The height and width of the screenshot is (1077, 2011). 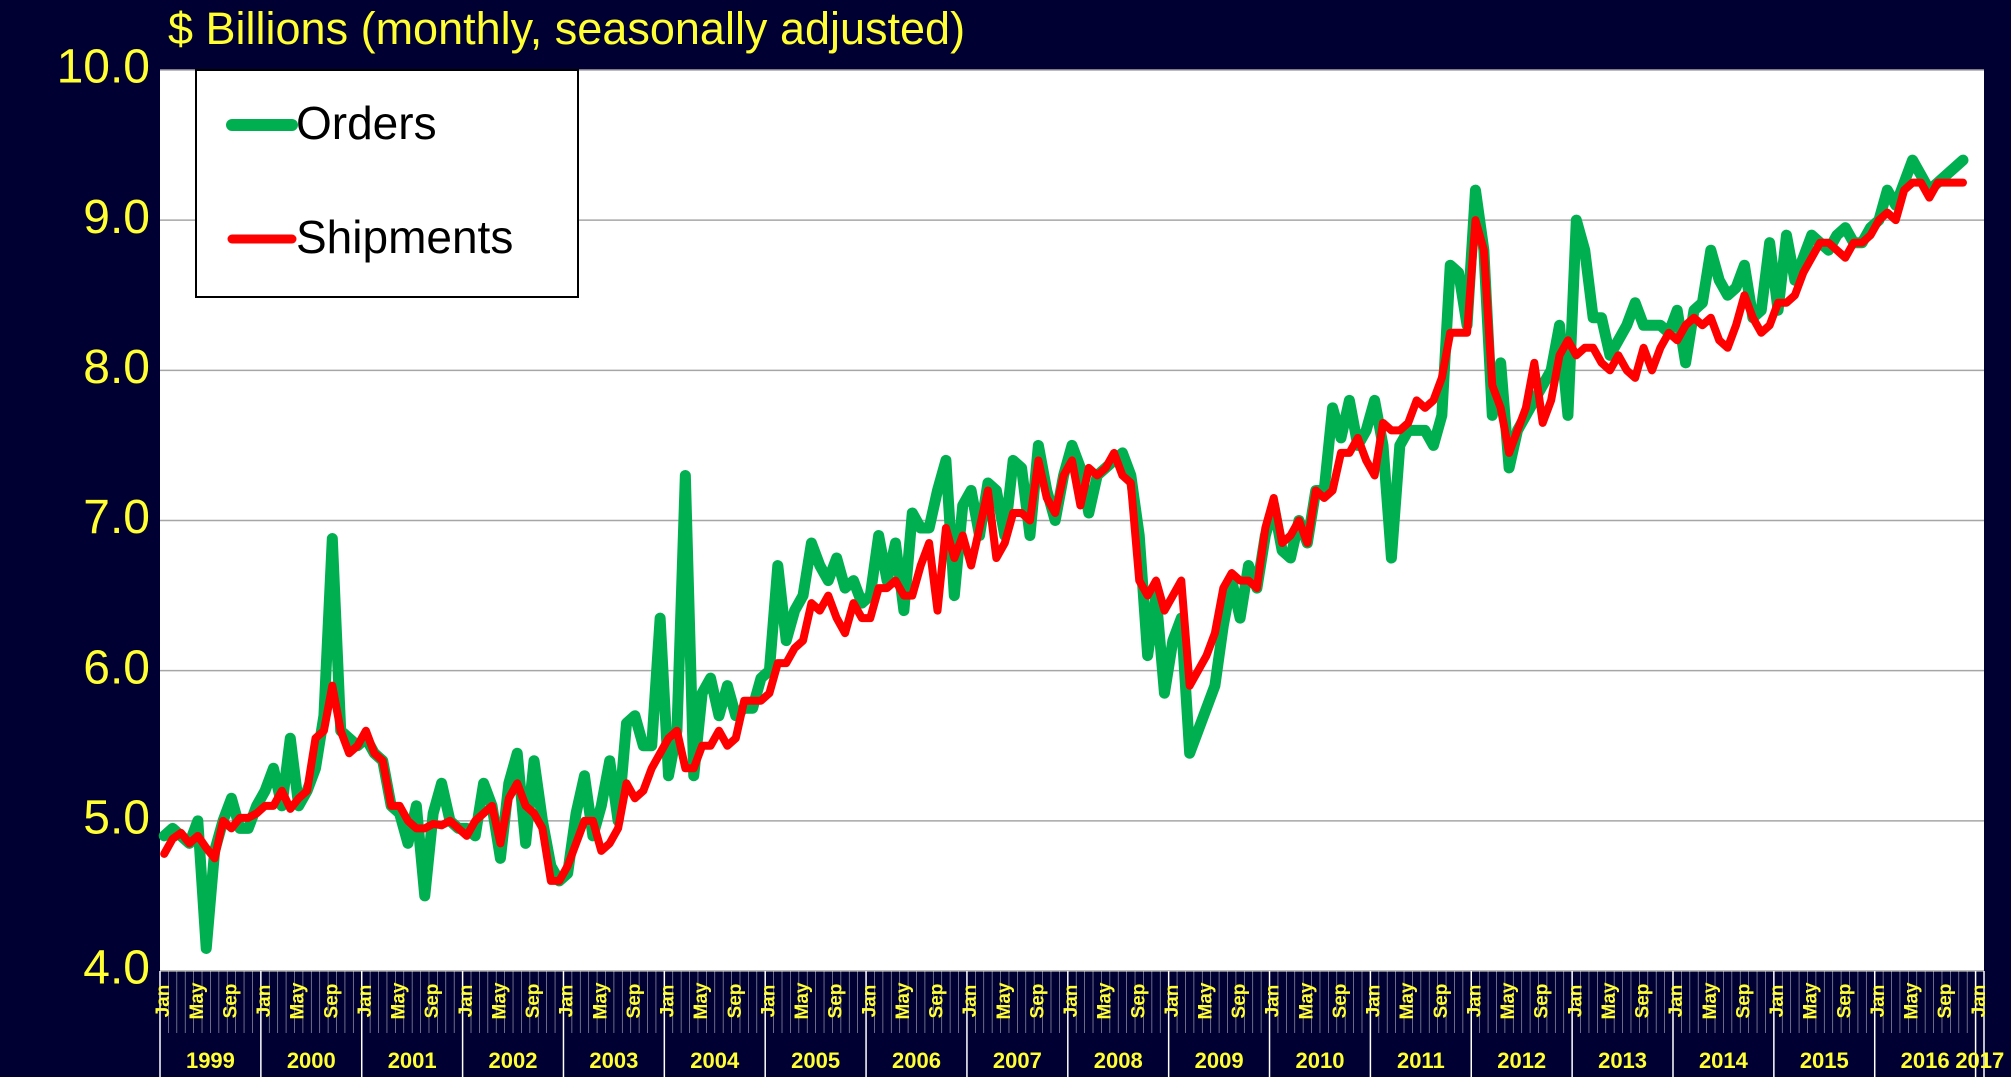 I want to click on year-label: 1999, so click(x=210, y=1060).